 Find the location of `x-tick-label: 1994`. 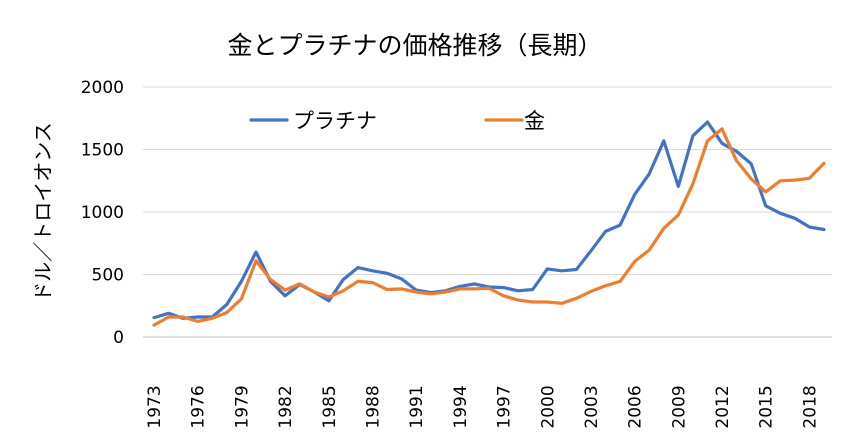

x-tick-label: 1994 is located at coordinates (461, 406).